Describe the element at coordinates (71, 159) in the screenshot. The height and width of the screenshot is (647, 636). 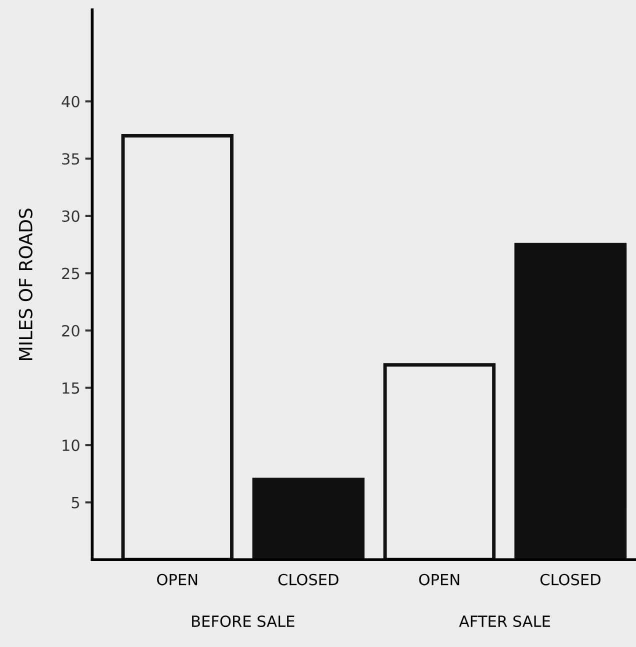
I see `y-tick-label: 35` at that location.